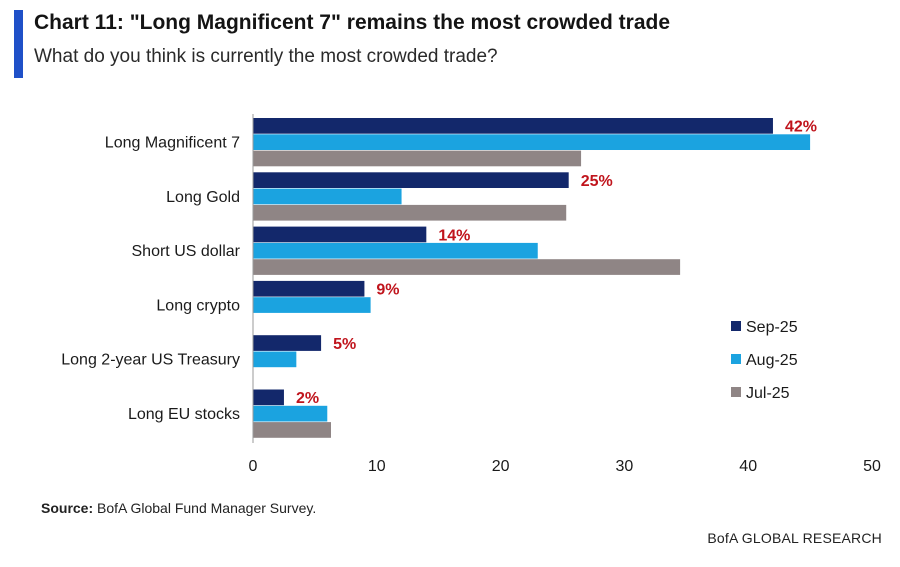 This screenshot has height=567, width=900. I want to click on legend-label: Jul-25, so click(768, 393).